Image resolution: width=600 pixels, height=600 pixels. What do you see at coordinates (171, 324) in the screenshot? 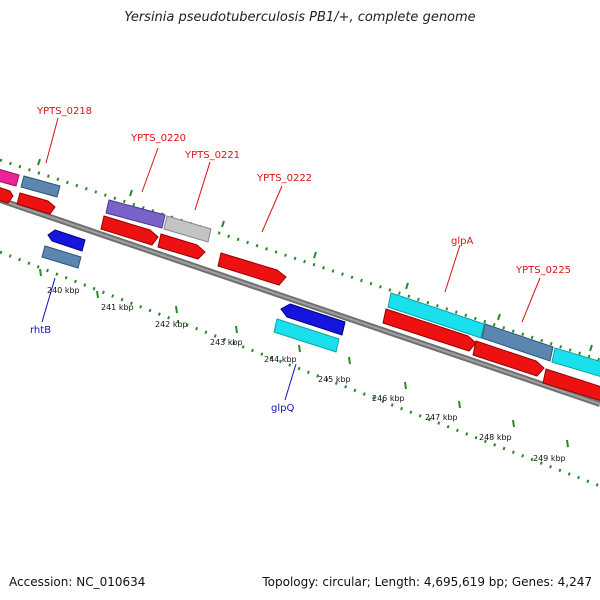
I see `tick-label-242: 242 kbp` at bounding box center [171, 324].